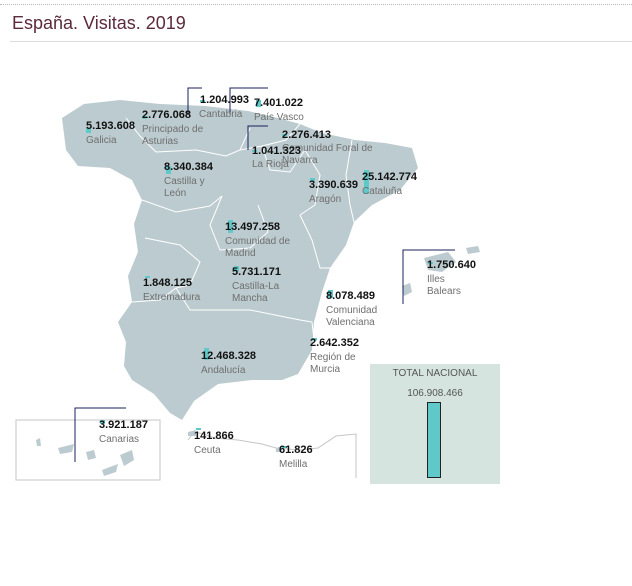  Describe the element at coordinates (256, 272) in the screenshot. I see `value-label-castilla-la-mancha: 5.731.171` at that location.